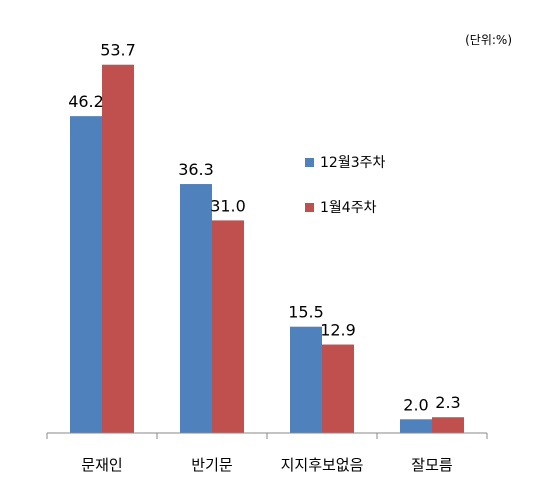  What do you see at coordinates (322, 465) in the screenshot?
I see `category-label: 지지후보없음` at bounding box center [322, 465].